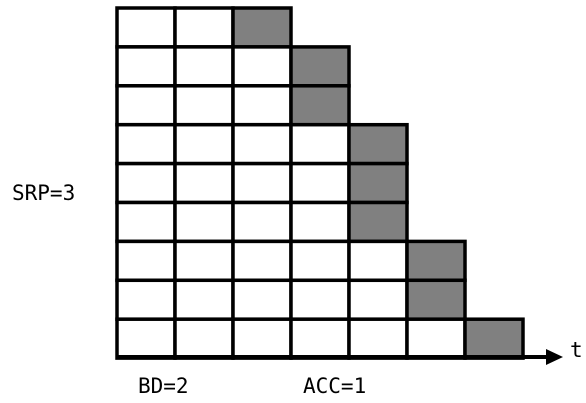  Describe the element at coordinates (554, 357) in the screenshot. I see `time-axis-arrowhead` at that location.